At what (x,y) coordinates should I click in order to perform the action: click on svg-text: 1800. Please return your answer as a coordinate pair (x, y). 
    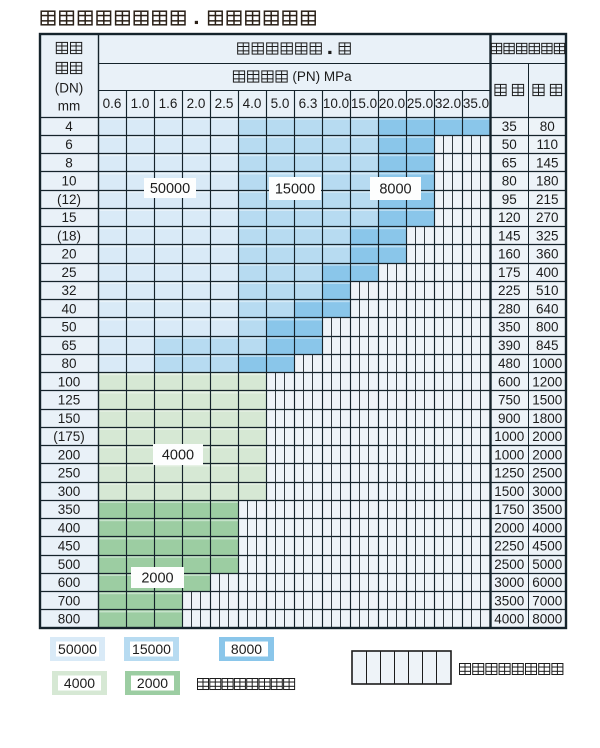
    Looking at the image, I should click on (547, 418).